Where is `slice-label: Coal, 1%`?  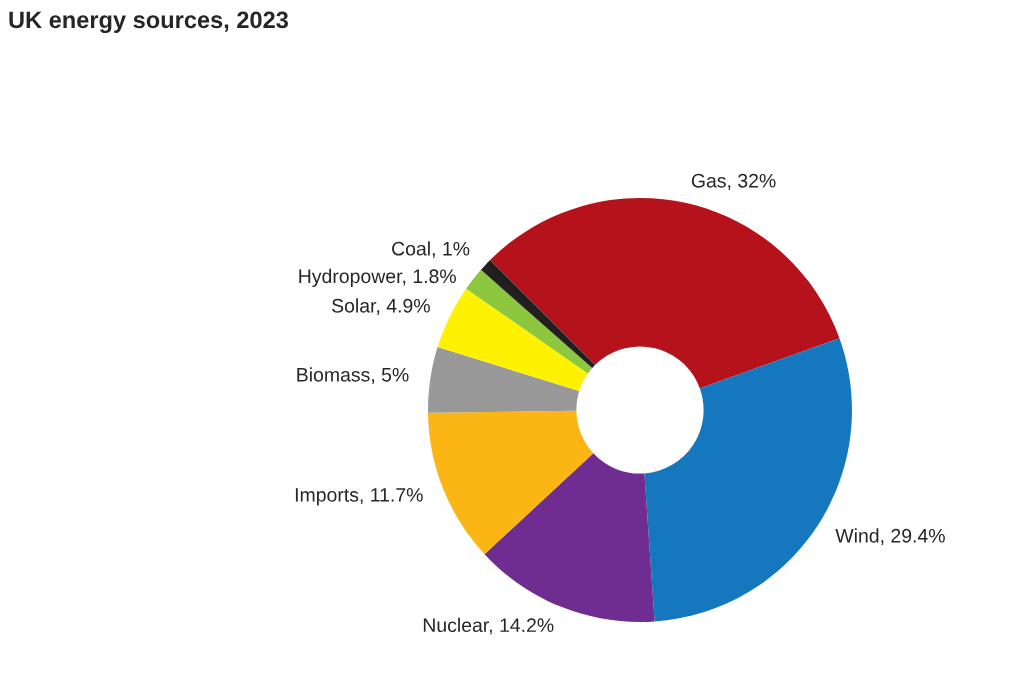 slice-label: Coal, 1% is located at coordinates (431, 249).